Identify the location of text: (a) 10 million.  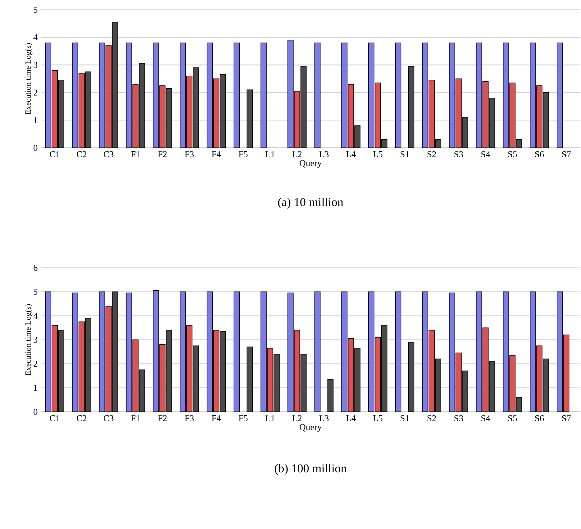
(311, 203).